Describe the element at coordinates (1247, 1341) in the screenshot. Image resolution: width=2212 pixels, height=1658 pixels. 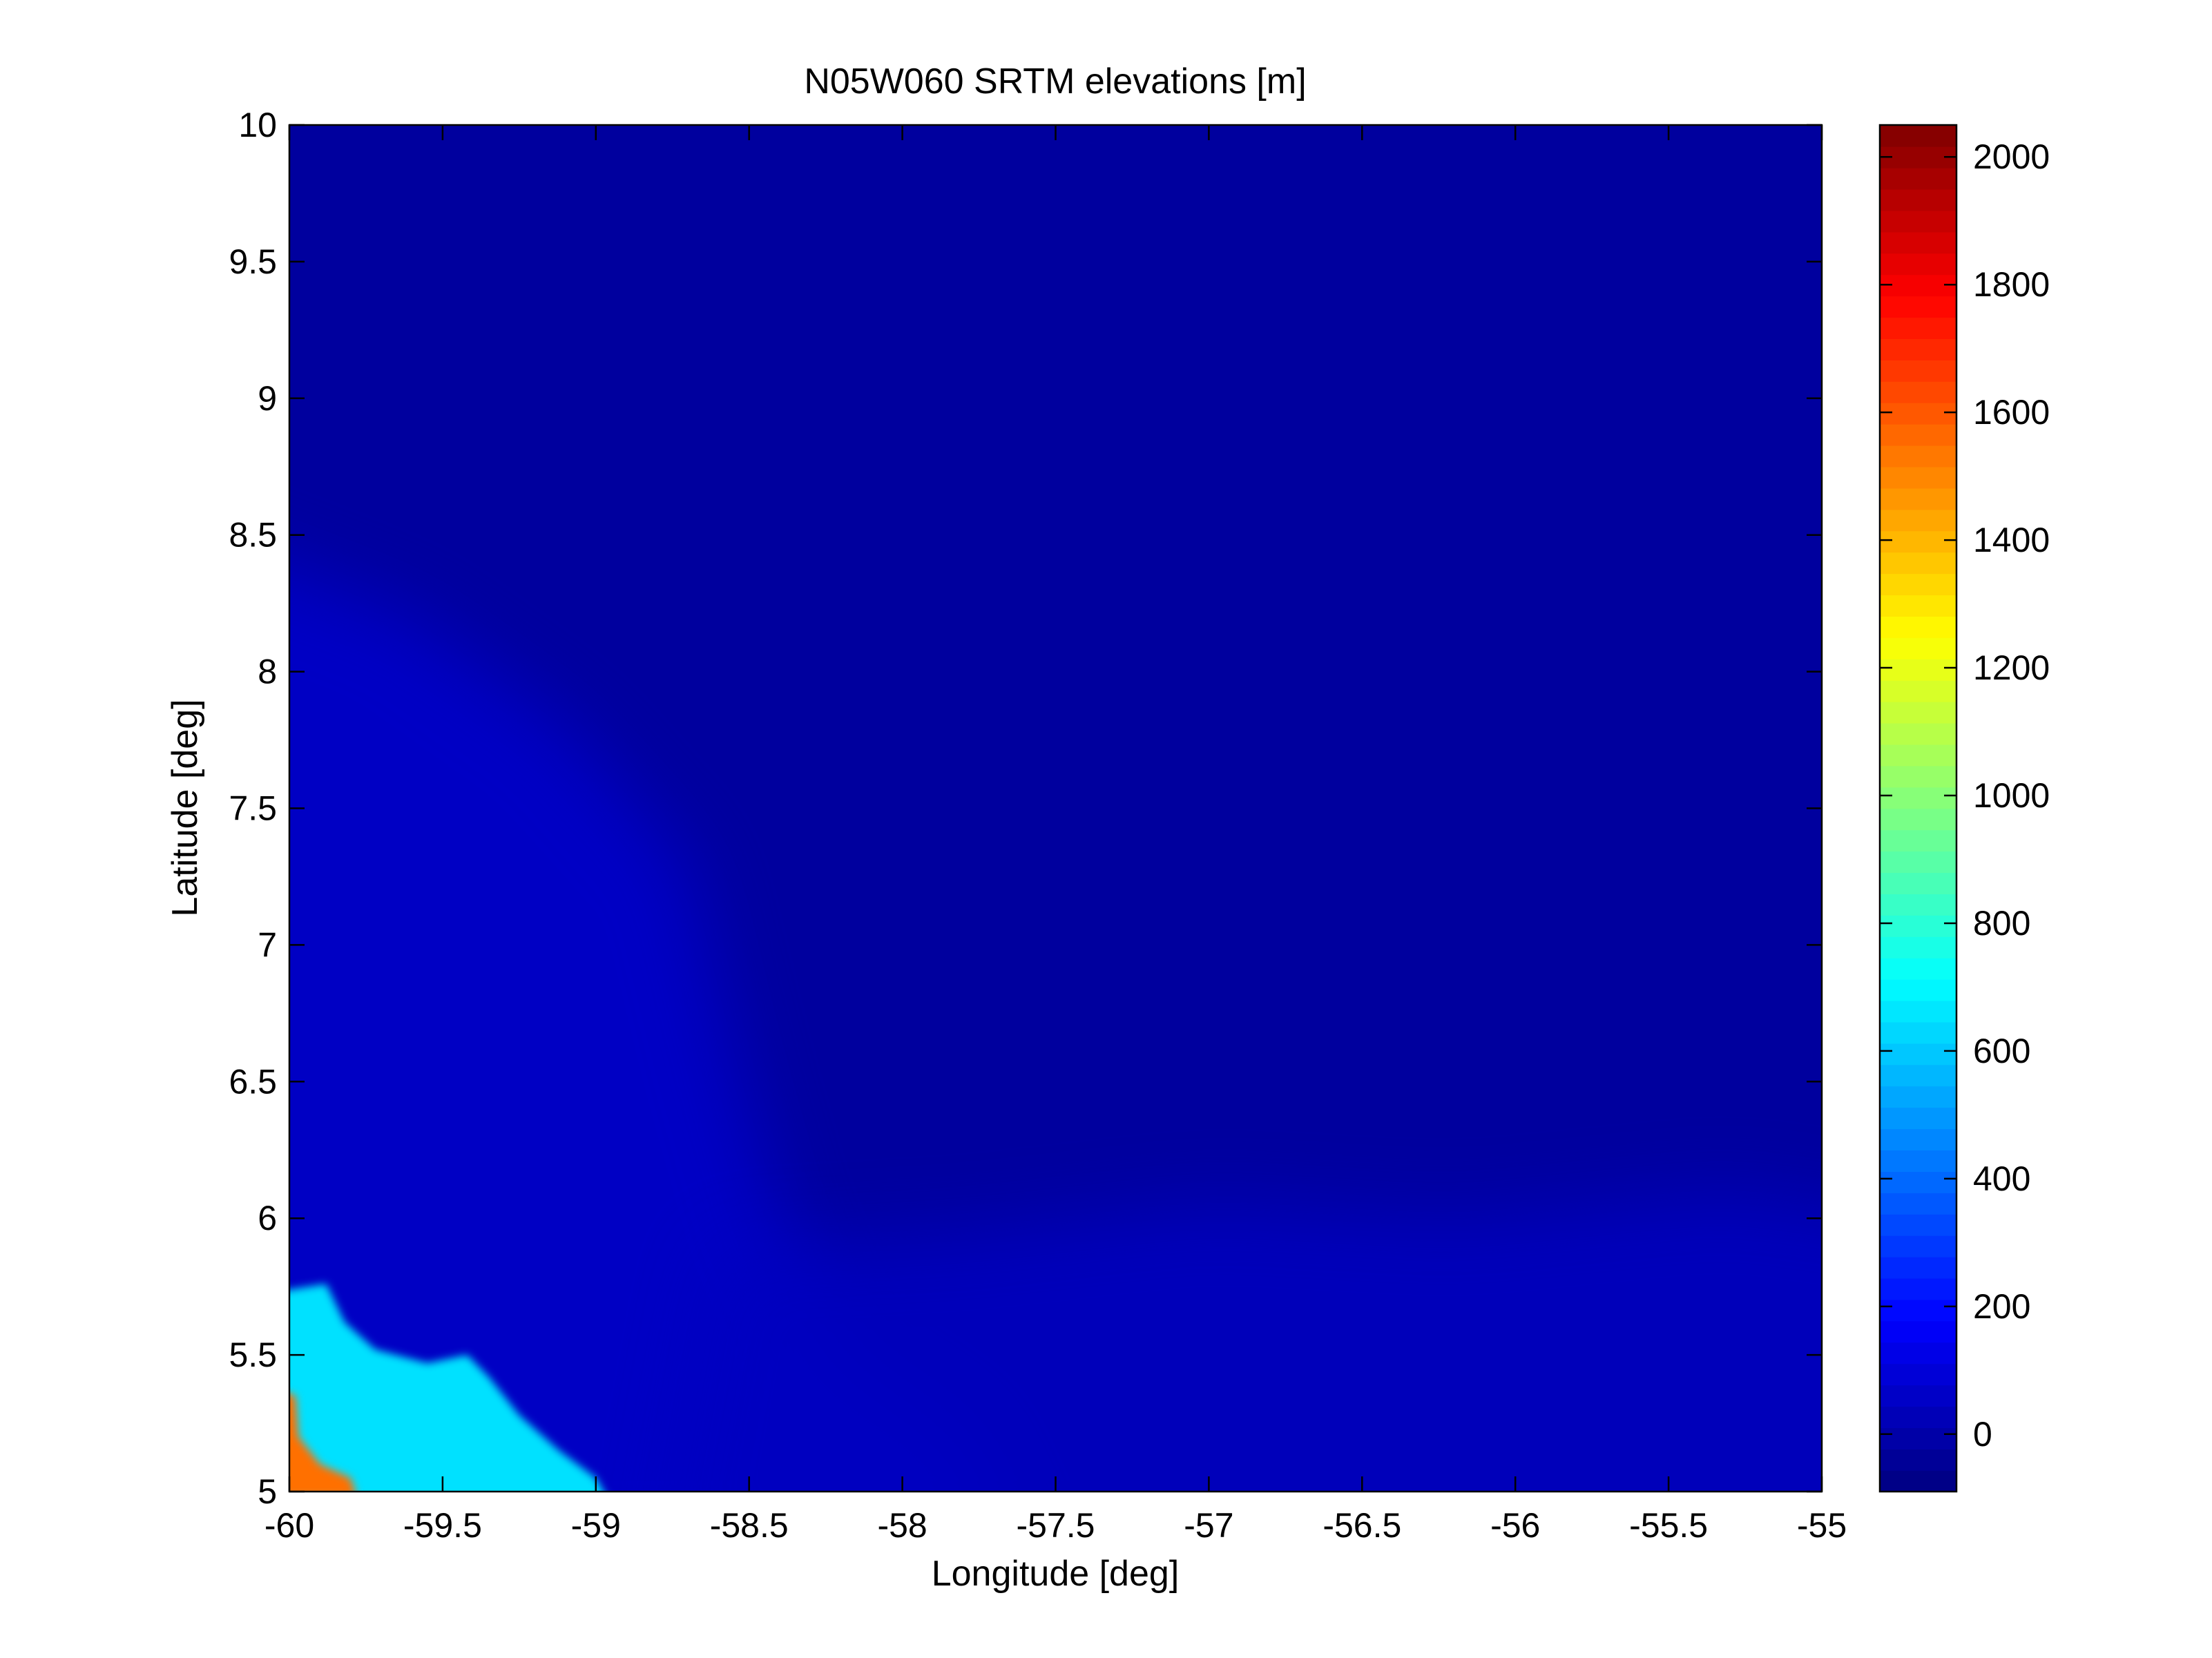
I see `region-inland-lowland` at that location.